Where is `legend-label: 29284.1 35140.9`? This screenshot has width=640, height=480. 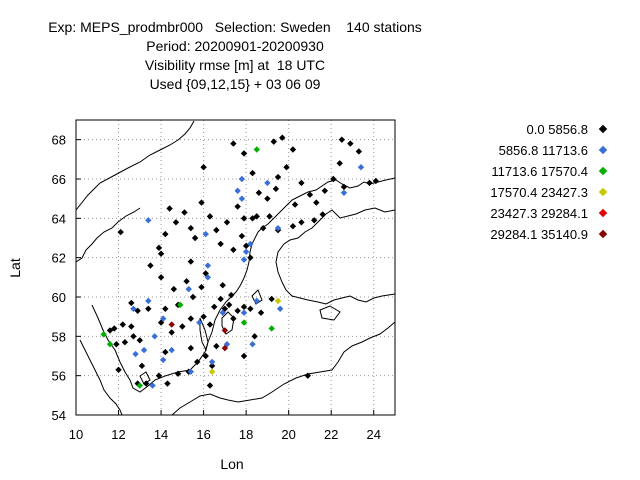 legend-label: 29284.1 35140.9 is located at coordinates (539, 234).